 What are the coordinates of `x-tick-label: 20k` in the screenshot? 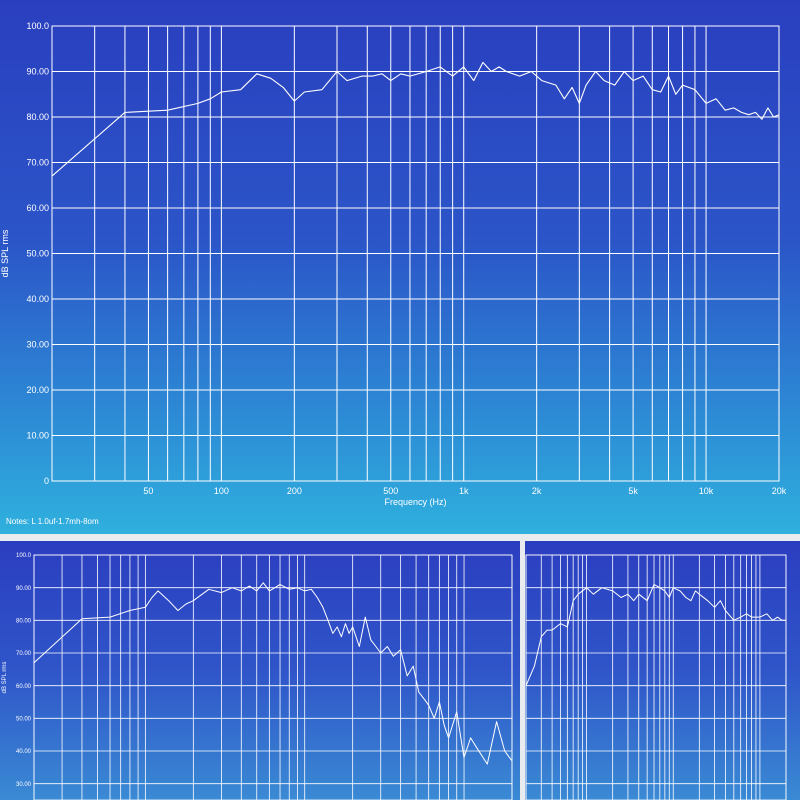 It's located at (779, 491).